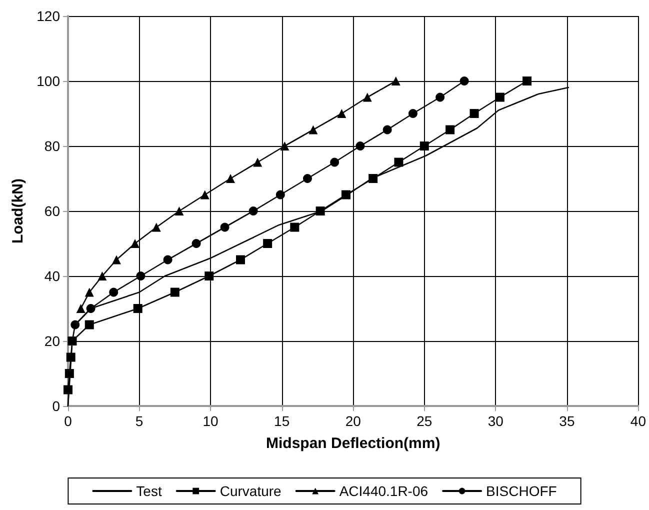 Image resolution: width=649 pixels, height=510 pixels. I want to click on x-tick-label: 40, so click(638, 421).